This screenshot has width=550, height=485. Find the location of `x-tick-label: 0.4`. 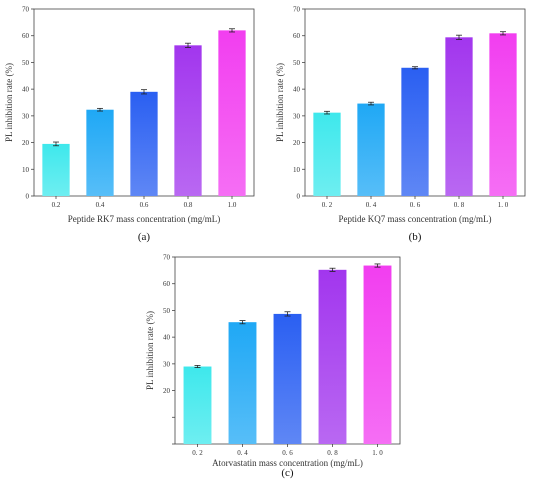

x-tick-label: 0.4 is located at coordinates (100, 205).